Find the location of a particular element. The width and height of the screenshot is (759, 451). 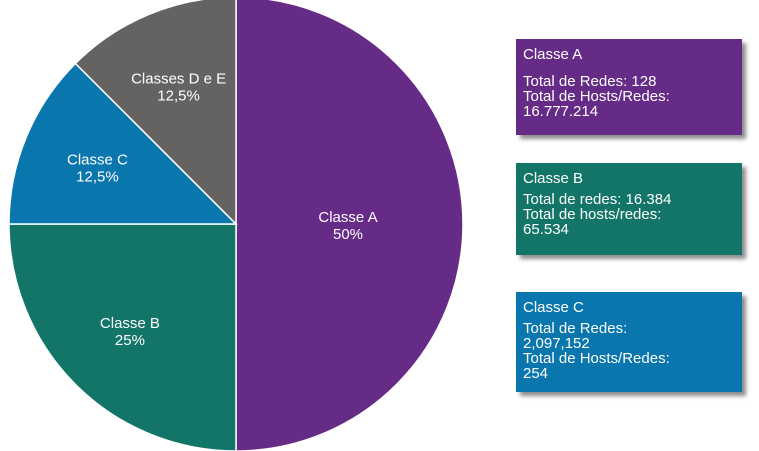

info-box-line: Total de redes: 16.384 is located at coordinates (597, 199).